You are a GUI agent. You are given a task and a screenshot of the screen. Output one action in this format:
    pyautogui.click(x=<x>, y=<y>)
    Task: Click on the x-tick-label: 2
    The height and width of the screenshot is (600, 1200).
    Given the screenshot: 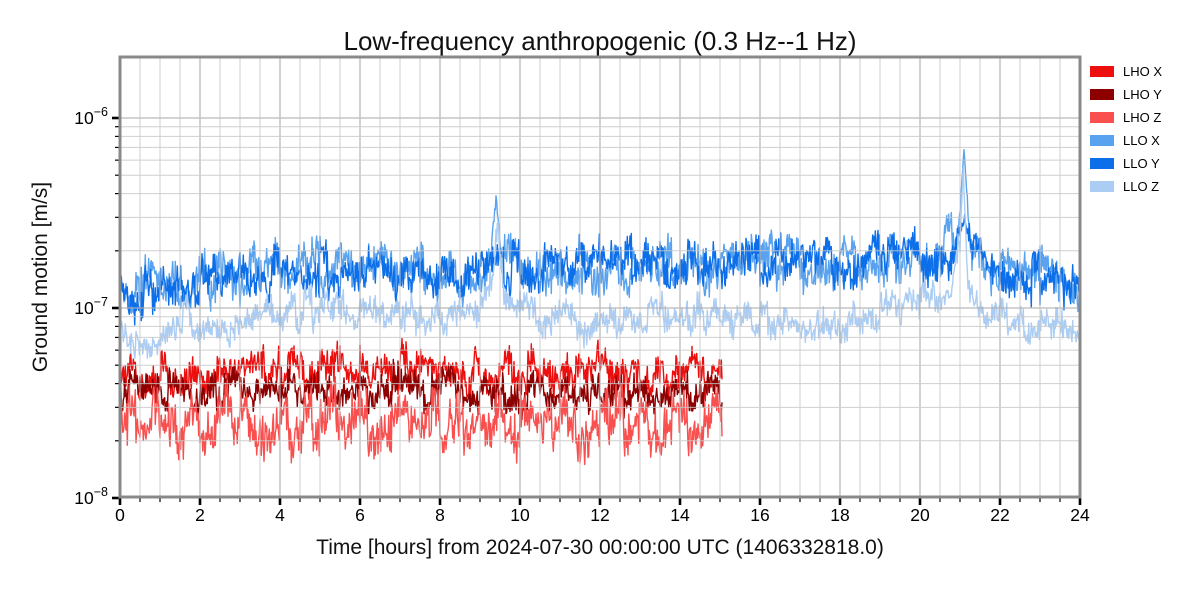 What is the action you would take?
    pyautogui.click(x=200, y=515)
    